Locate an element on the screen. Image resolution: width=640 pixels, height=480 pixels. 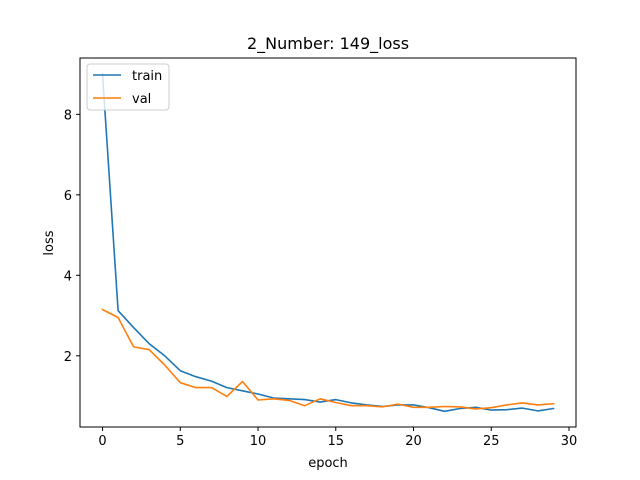
x-tick-label: 20 is located at coordinates (413, 441).